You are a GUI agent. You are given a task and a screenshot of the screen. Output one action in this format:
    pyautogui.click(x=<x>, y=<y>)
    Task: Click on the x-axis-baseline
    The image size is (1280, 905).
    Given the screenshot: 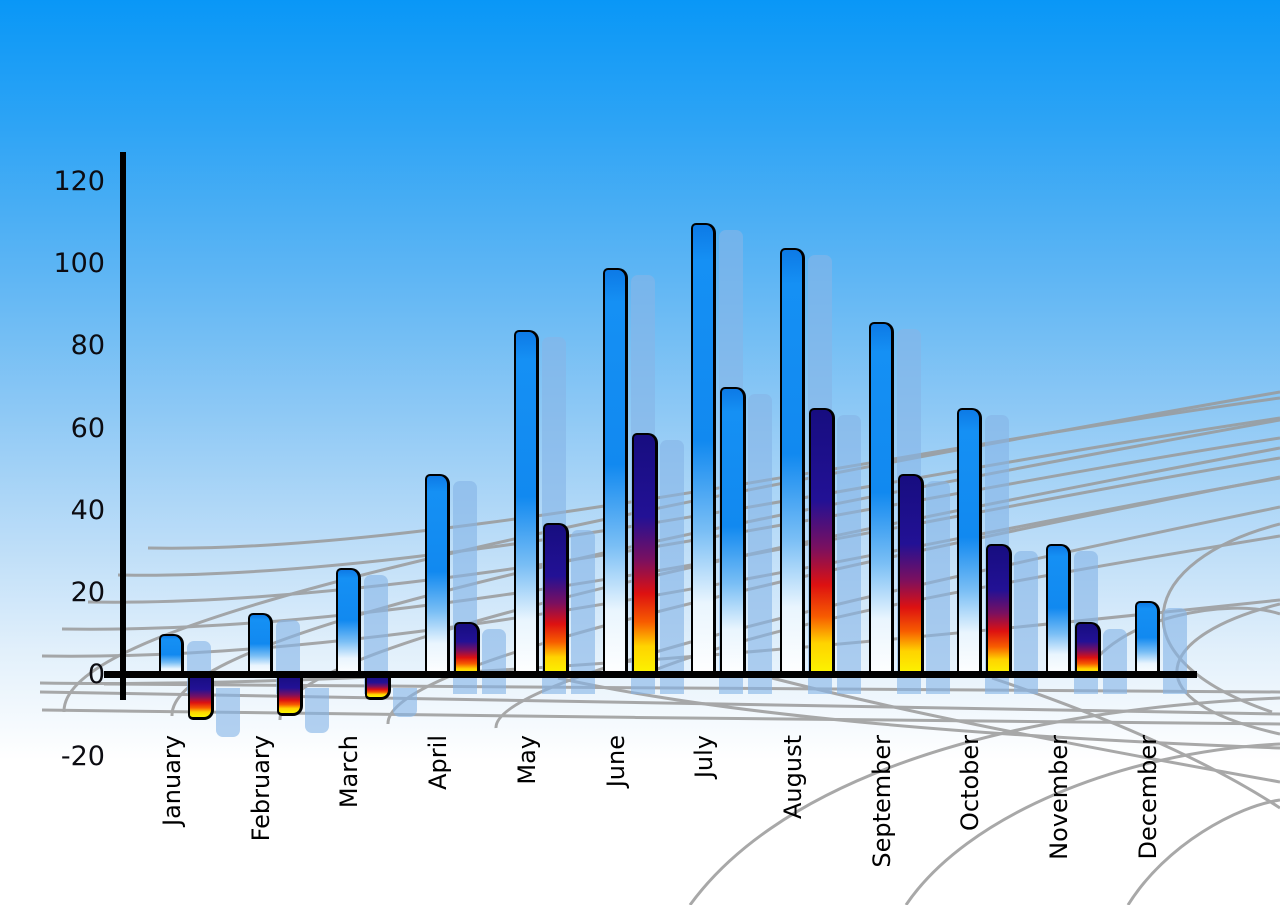 What is the action you would take?
    pyautogui.click(x=650, y=674)
    